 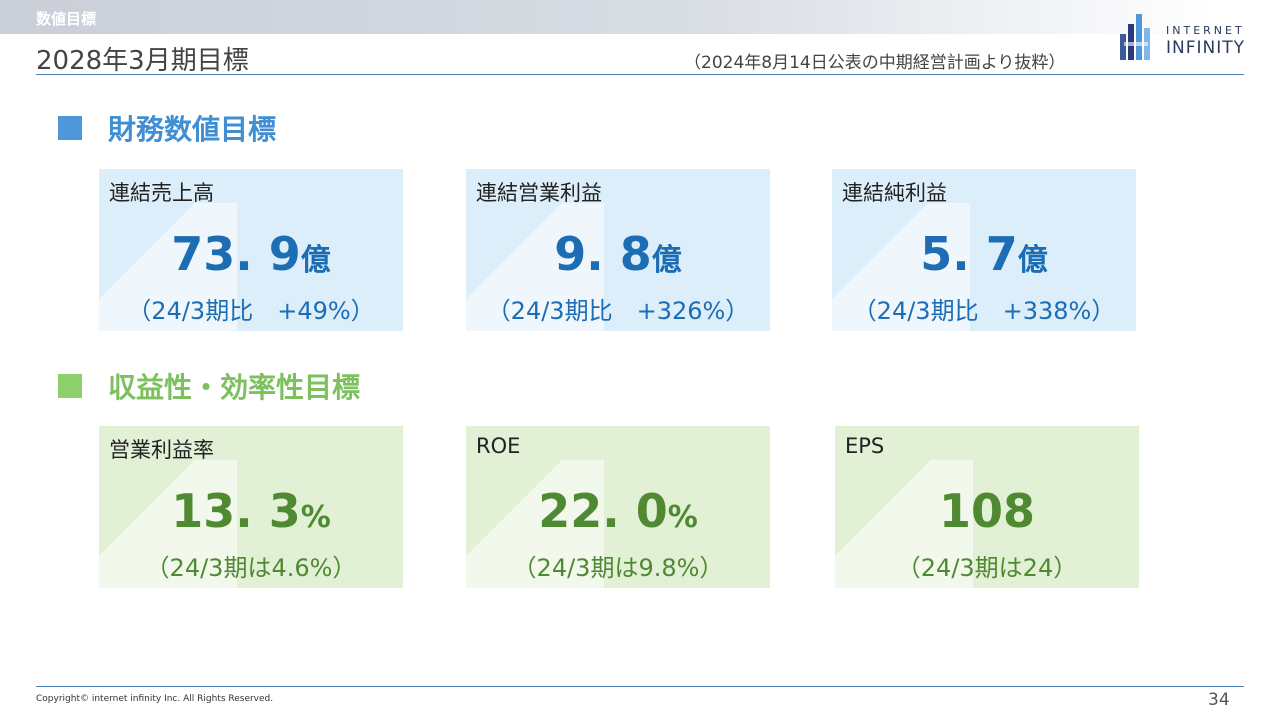 What do you see at coordinates (894, 193) in the screenshot?
I see `card-label: 連結純利益` at bounding box center [894, 193].